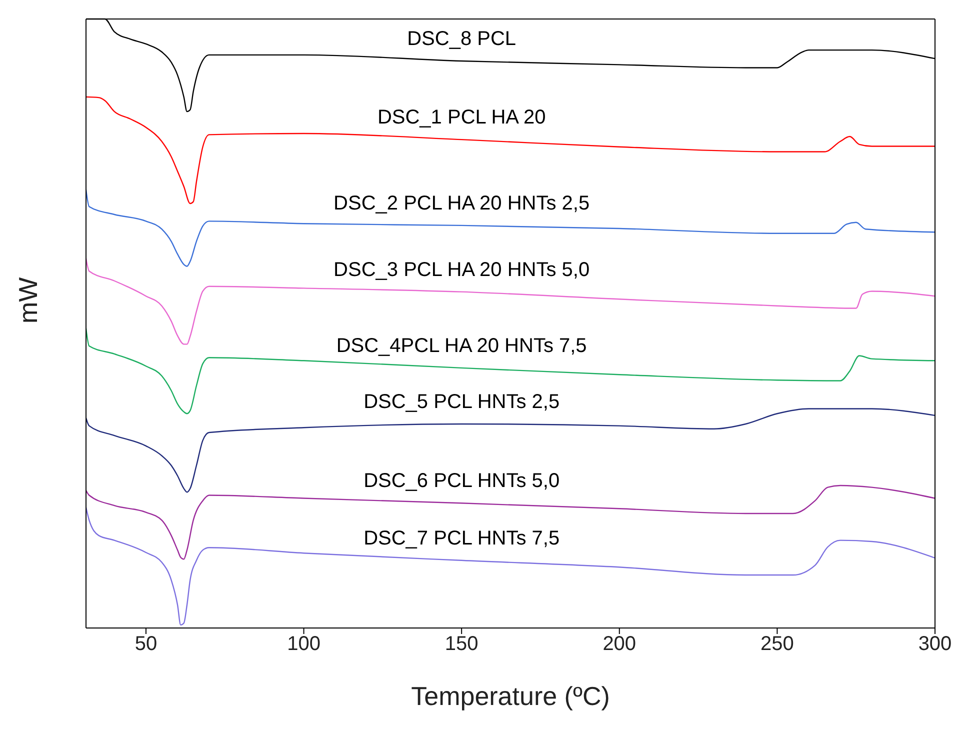 The image size is (963, 733). I want to click on series-label: DSC_3 PCL HA 20 HNTs 5,0, so click(462, 269).